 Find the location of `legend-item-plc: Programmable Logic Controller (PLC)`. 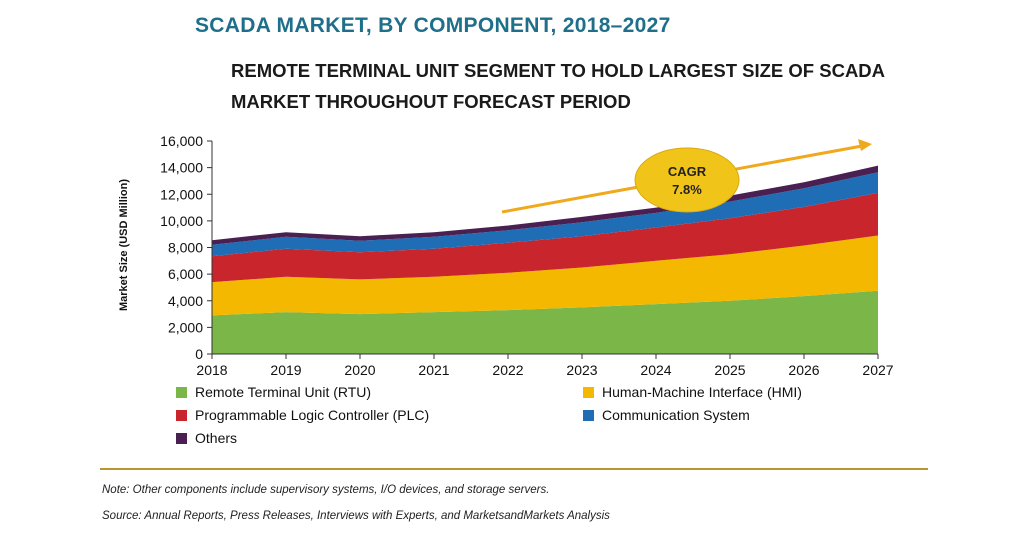

legend-item-plc: Programmable Logic Controller (PLC) is located at coordinates (302, 415).